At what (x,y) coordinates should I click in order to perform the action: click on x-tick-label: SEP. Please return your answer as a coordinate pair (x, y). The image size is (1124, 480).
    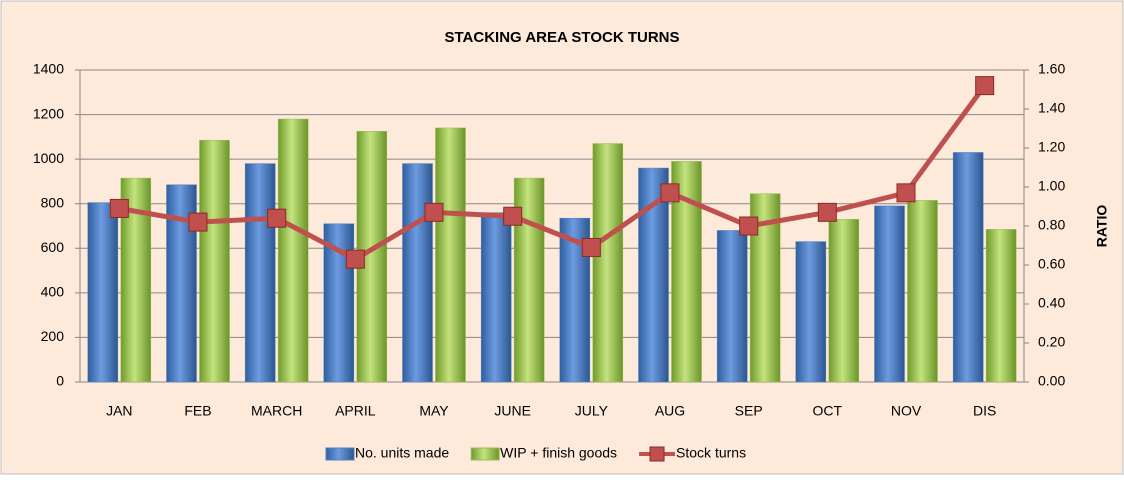
    Looking at the image, I should click on (749, 411).